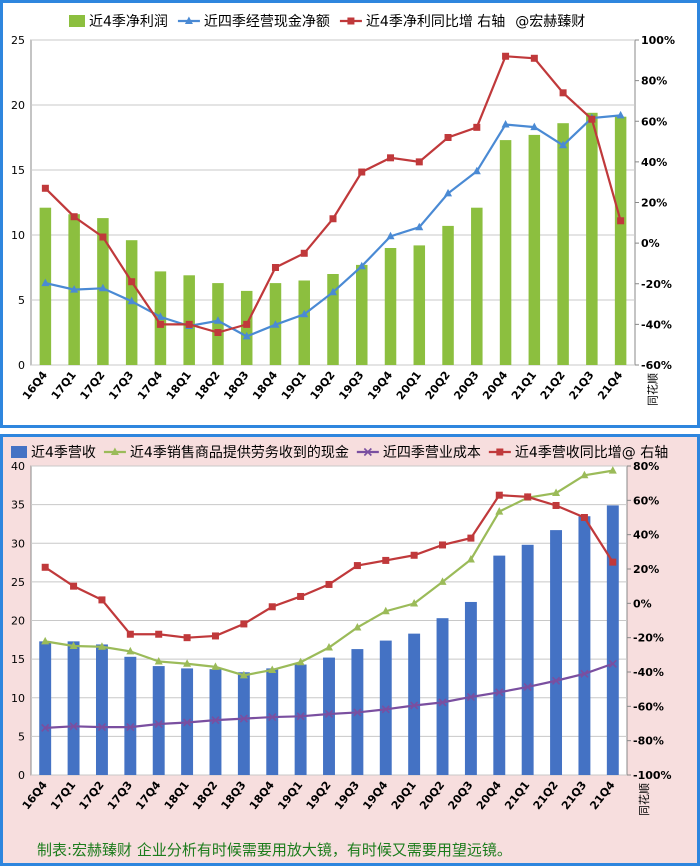 The height and width of the screenshot is (866, 700). What do you see at coordinates (150, 385) in the screenshot?
I see `profit-x-tick-label: 17Q4` at bounding box center [150, 385].